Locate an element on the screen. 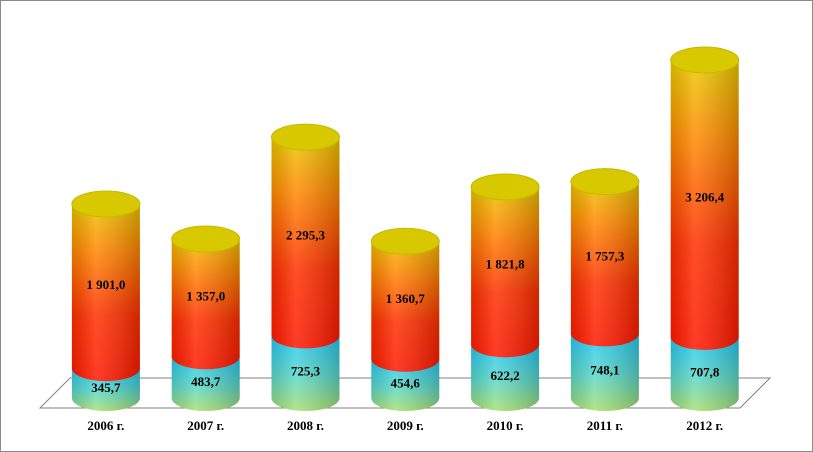 The height and width of the screenshot is (452, 813). value-label: 725,3 is located at coordinates (306, 371).